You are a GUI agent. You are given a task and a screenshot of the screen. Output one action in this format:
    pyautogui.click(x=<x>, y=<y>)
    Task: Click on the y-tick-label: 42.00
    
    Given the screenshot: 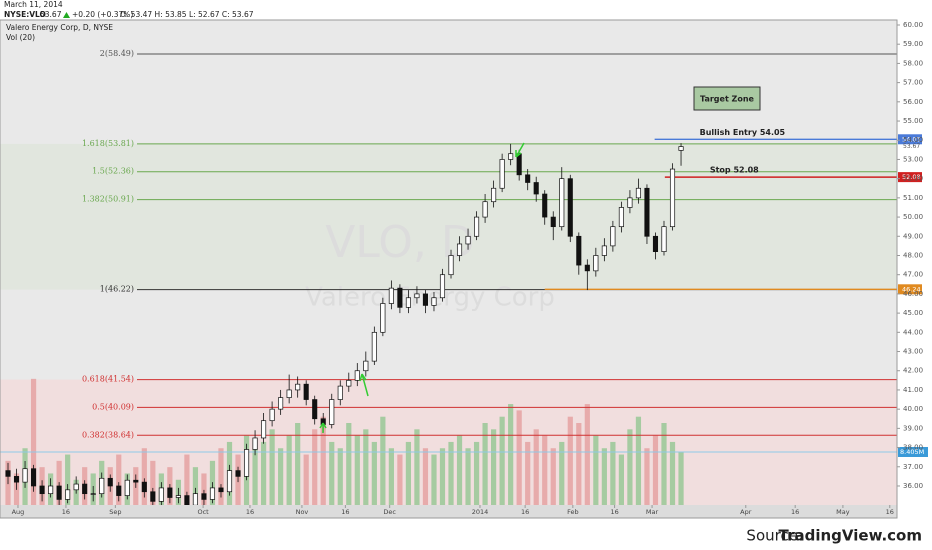 What is the action you would take?
    pyautogui.click(x=913, y=371)
    